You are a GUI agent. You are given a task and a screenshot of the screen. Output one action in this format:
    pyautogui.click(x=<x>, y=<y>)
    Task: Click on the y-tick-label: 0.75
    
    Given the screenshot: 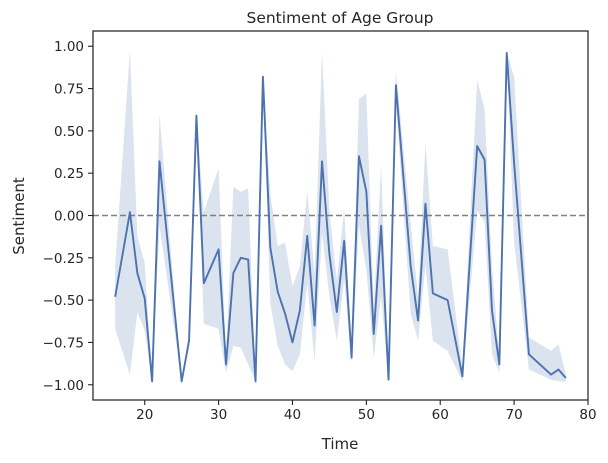 What is the action you would take?
    pyautogui.click(x=69, y=90)
    